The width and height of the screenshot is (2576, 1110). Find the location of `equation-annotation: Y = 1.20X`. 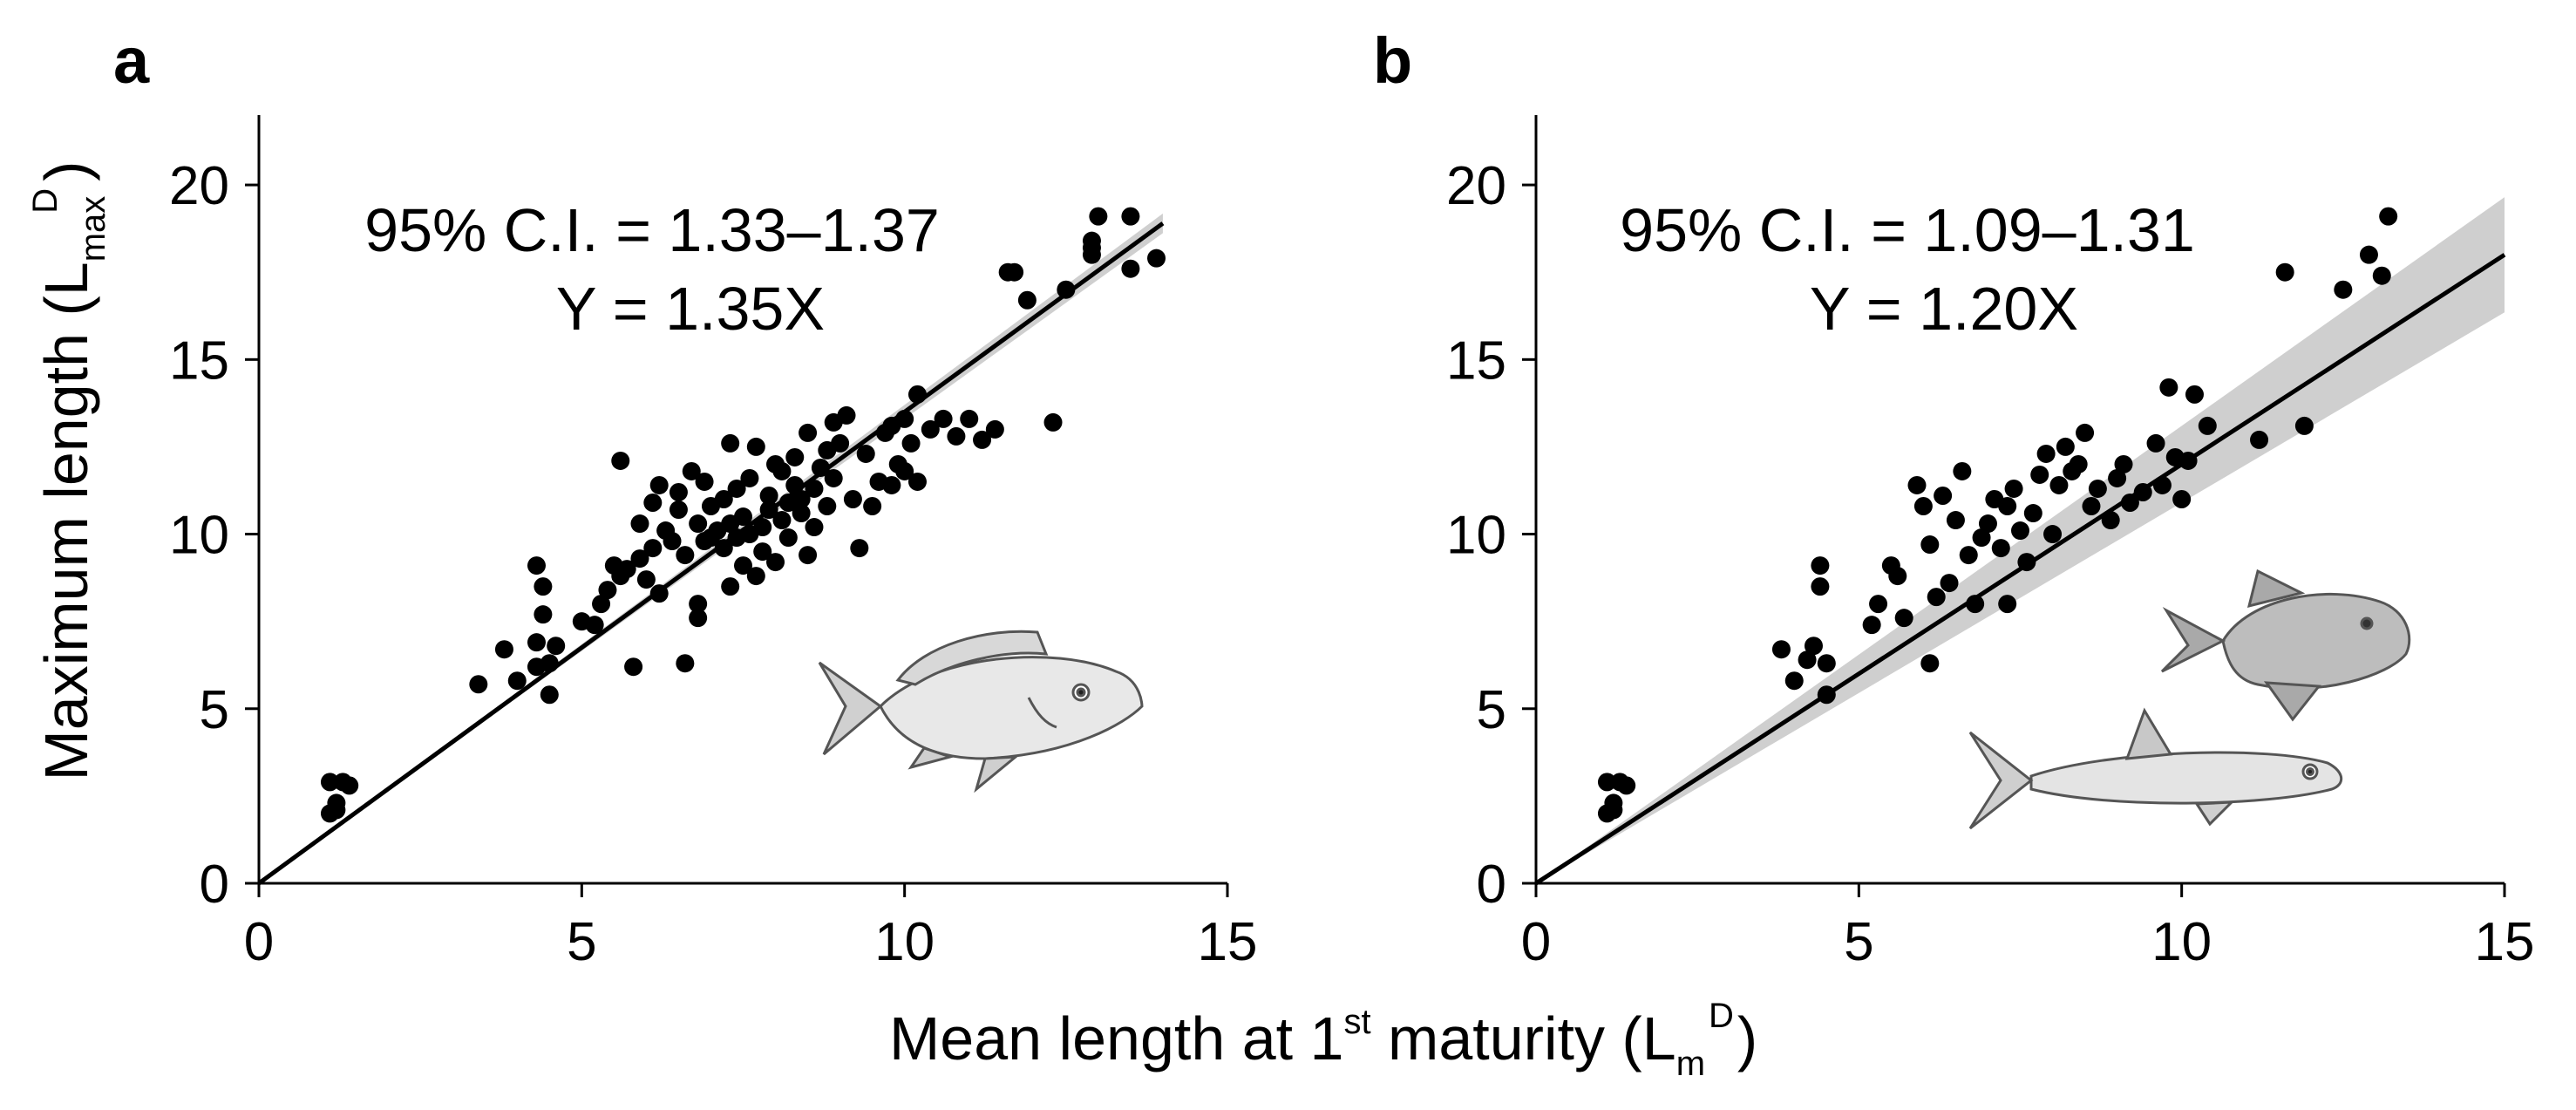

equation-annotation: Y = 1.20X is located at coordinates (1944, 309).